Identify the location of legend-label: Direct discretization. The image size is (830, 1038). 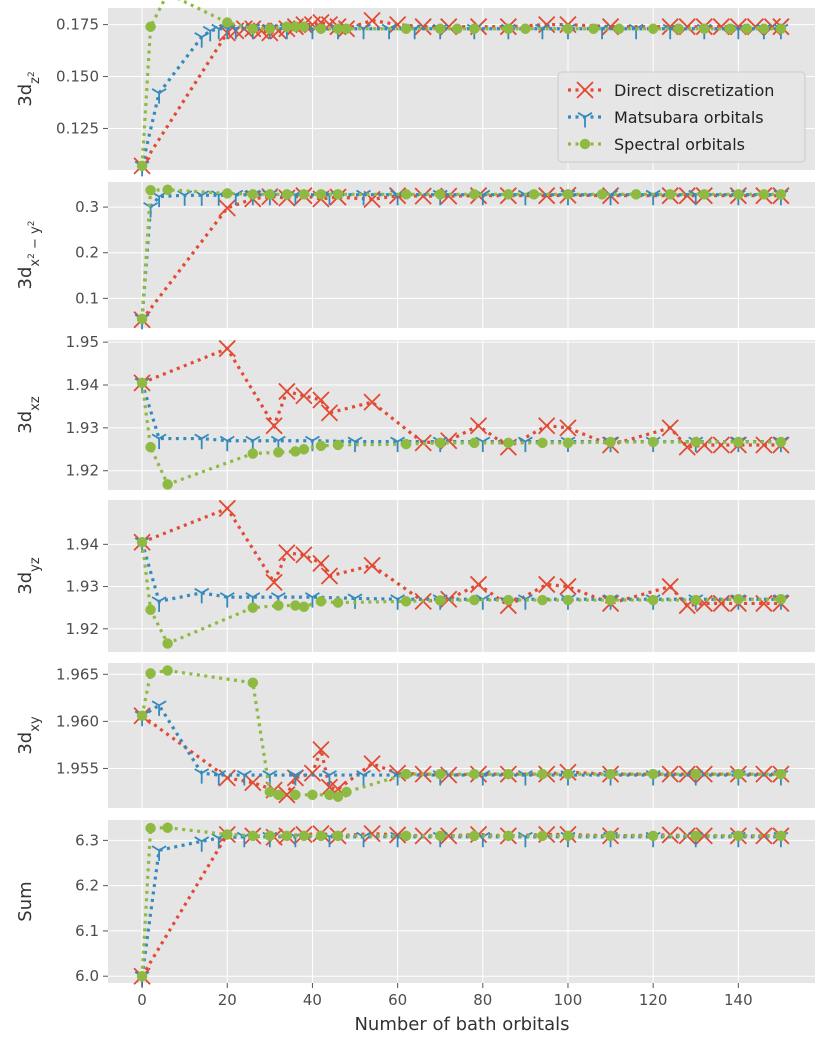
(694, 90).